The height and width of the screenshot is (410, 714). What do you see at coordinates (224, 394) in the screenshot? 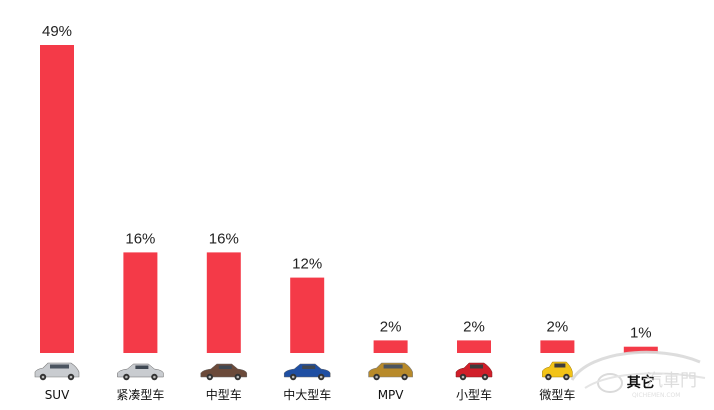
I see `category-label-2: 中型车` at bounding box center [224, 394].